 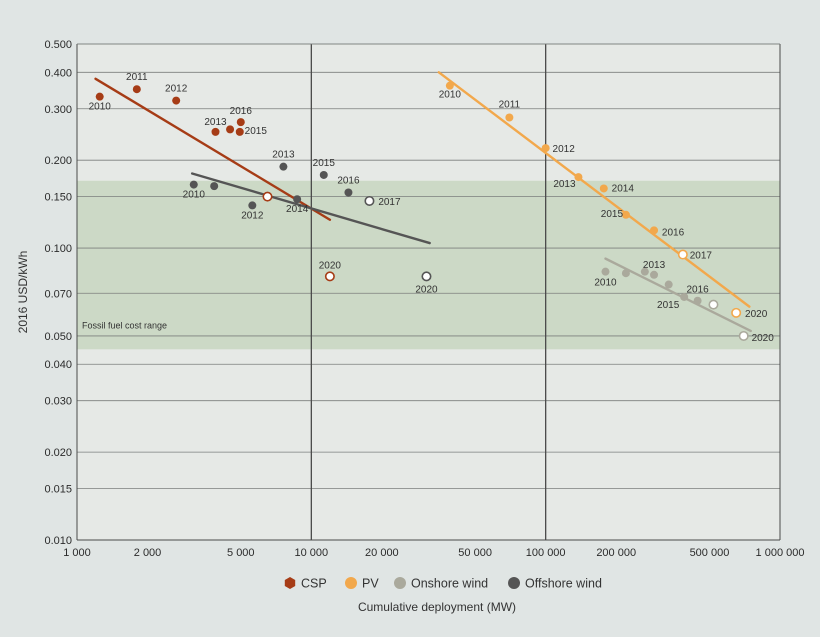 What do you see at coordinates (77, 553) in the screenshot?
I see `x-tick-label: 1 000` at bounding box center [77, 553].